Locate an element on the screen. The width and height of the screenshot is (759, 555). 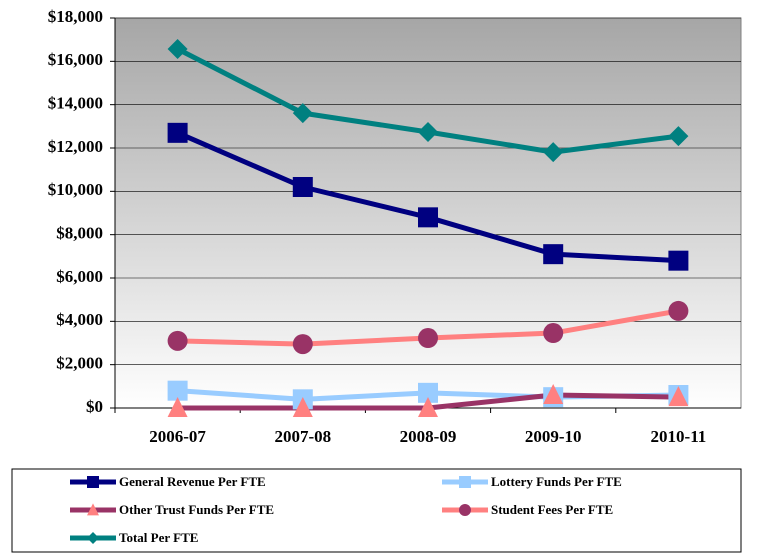
legend-label: Total Per FTE is located at coordinates (158, 537).